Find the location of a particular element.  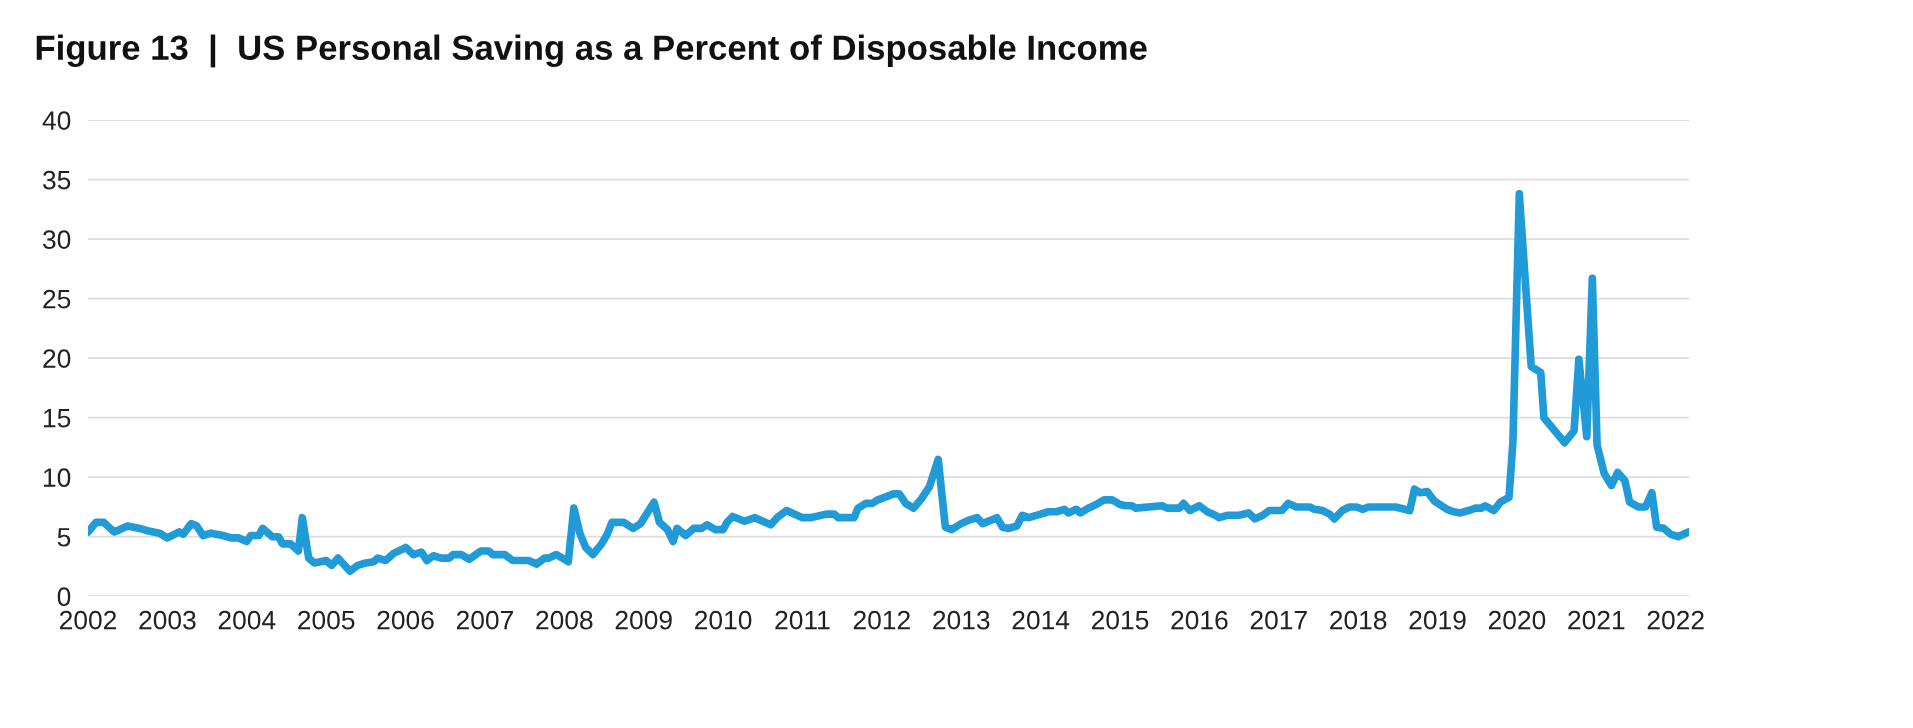

x-tick-label: 2014 is located at coordinates (1041, 620).